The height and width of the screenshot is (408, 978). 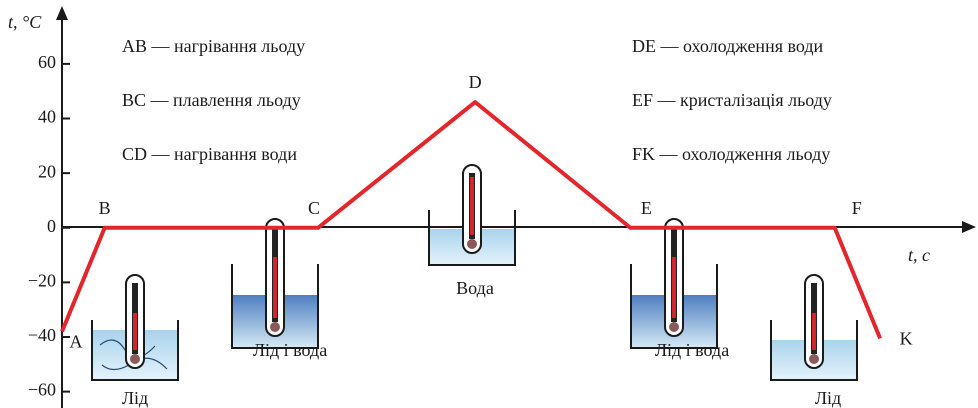 I want to click on point-label: A, so click(x=76, y=342).